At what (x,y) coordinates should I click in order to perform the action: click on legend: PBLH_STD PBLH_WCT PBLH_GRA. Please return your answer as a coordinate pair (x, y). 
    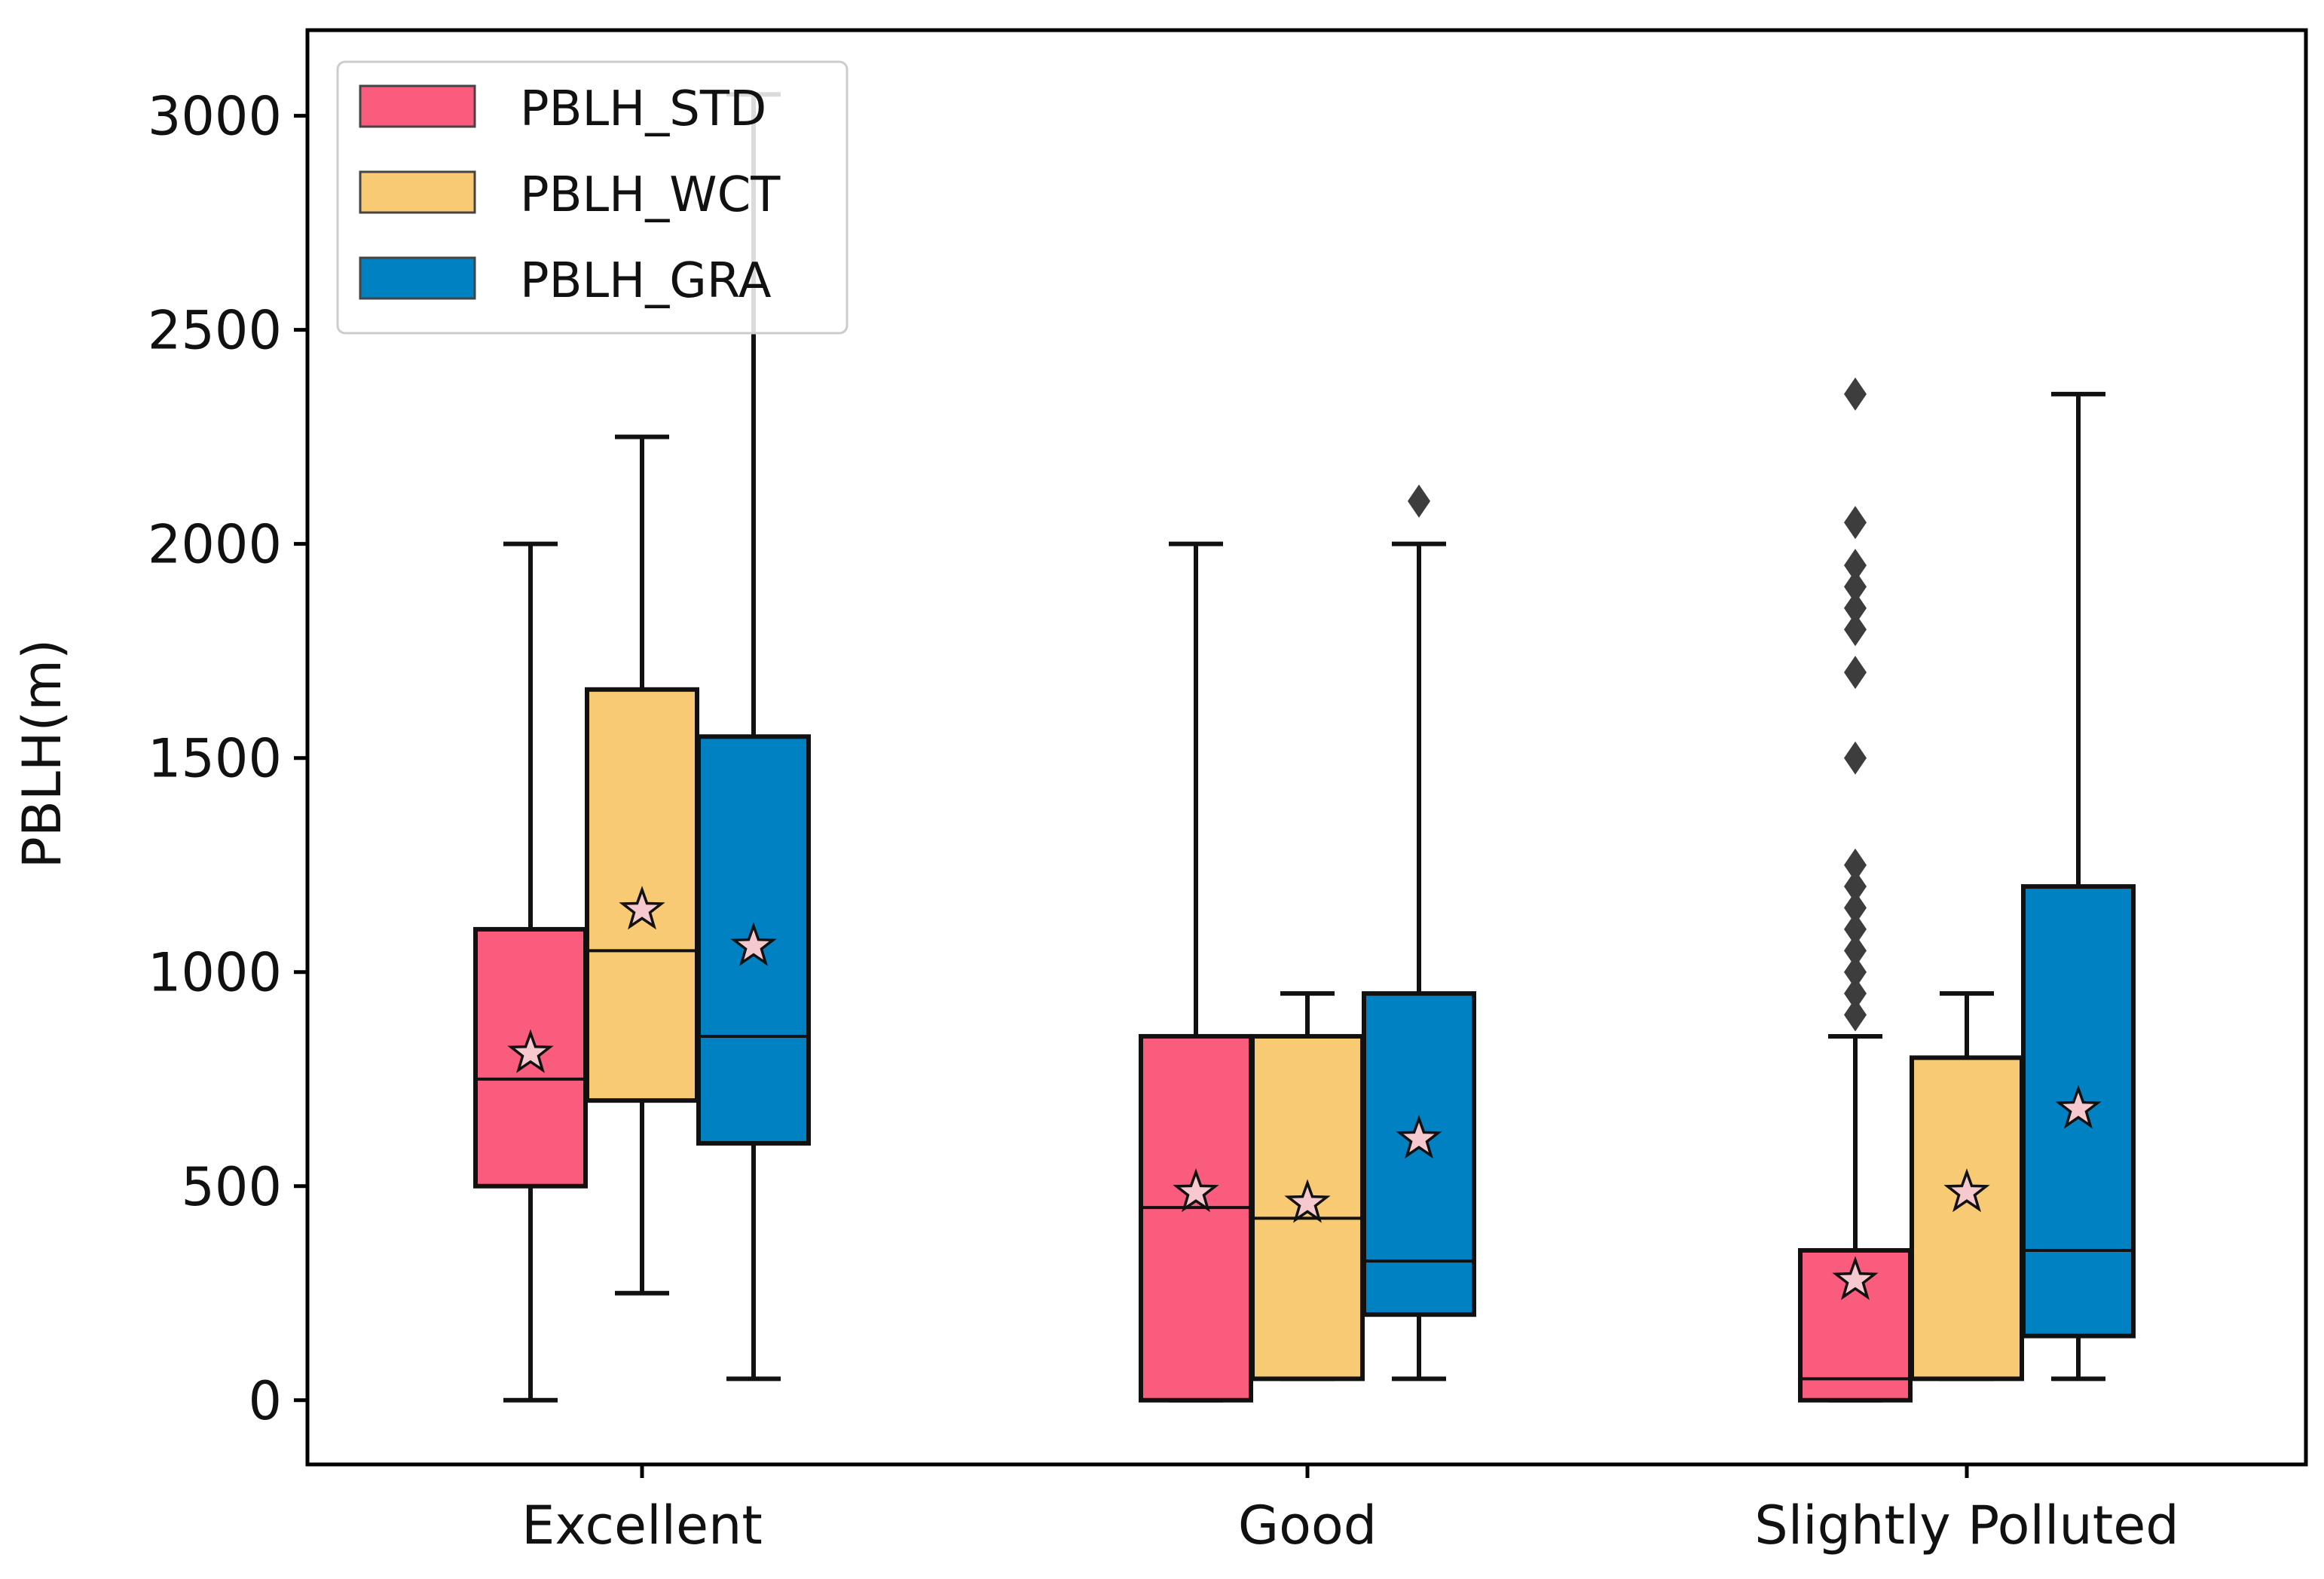
    Looking at the image, I should click on (592, 198).